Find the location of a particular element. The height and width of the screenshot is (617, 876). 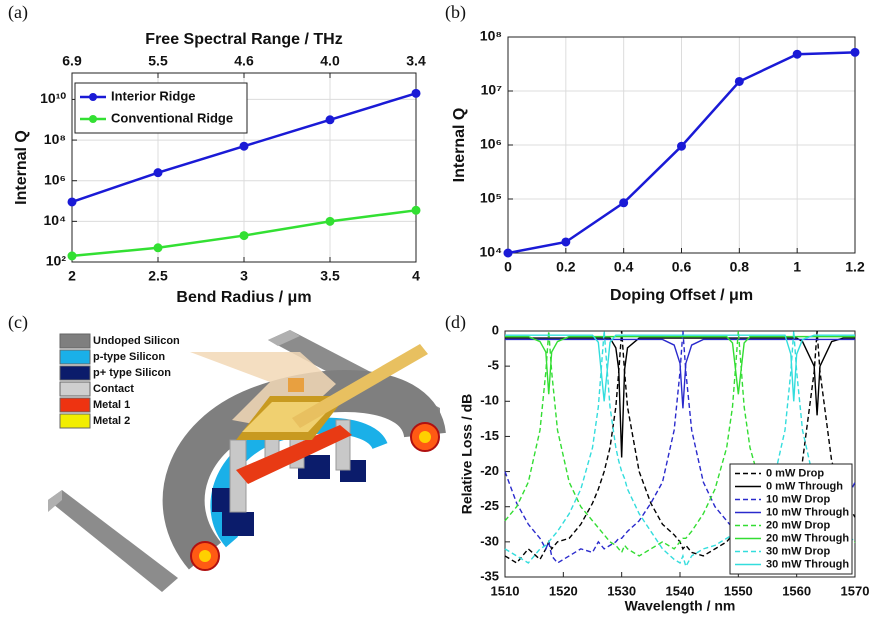

x-tick-label: 3 is located at coordinates (244, 276).